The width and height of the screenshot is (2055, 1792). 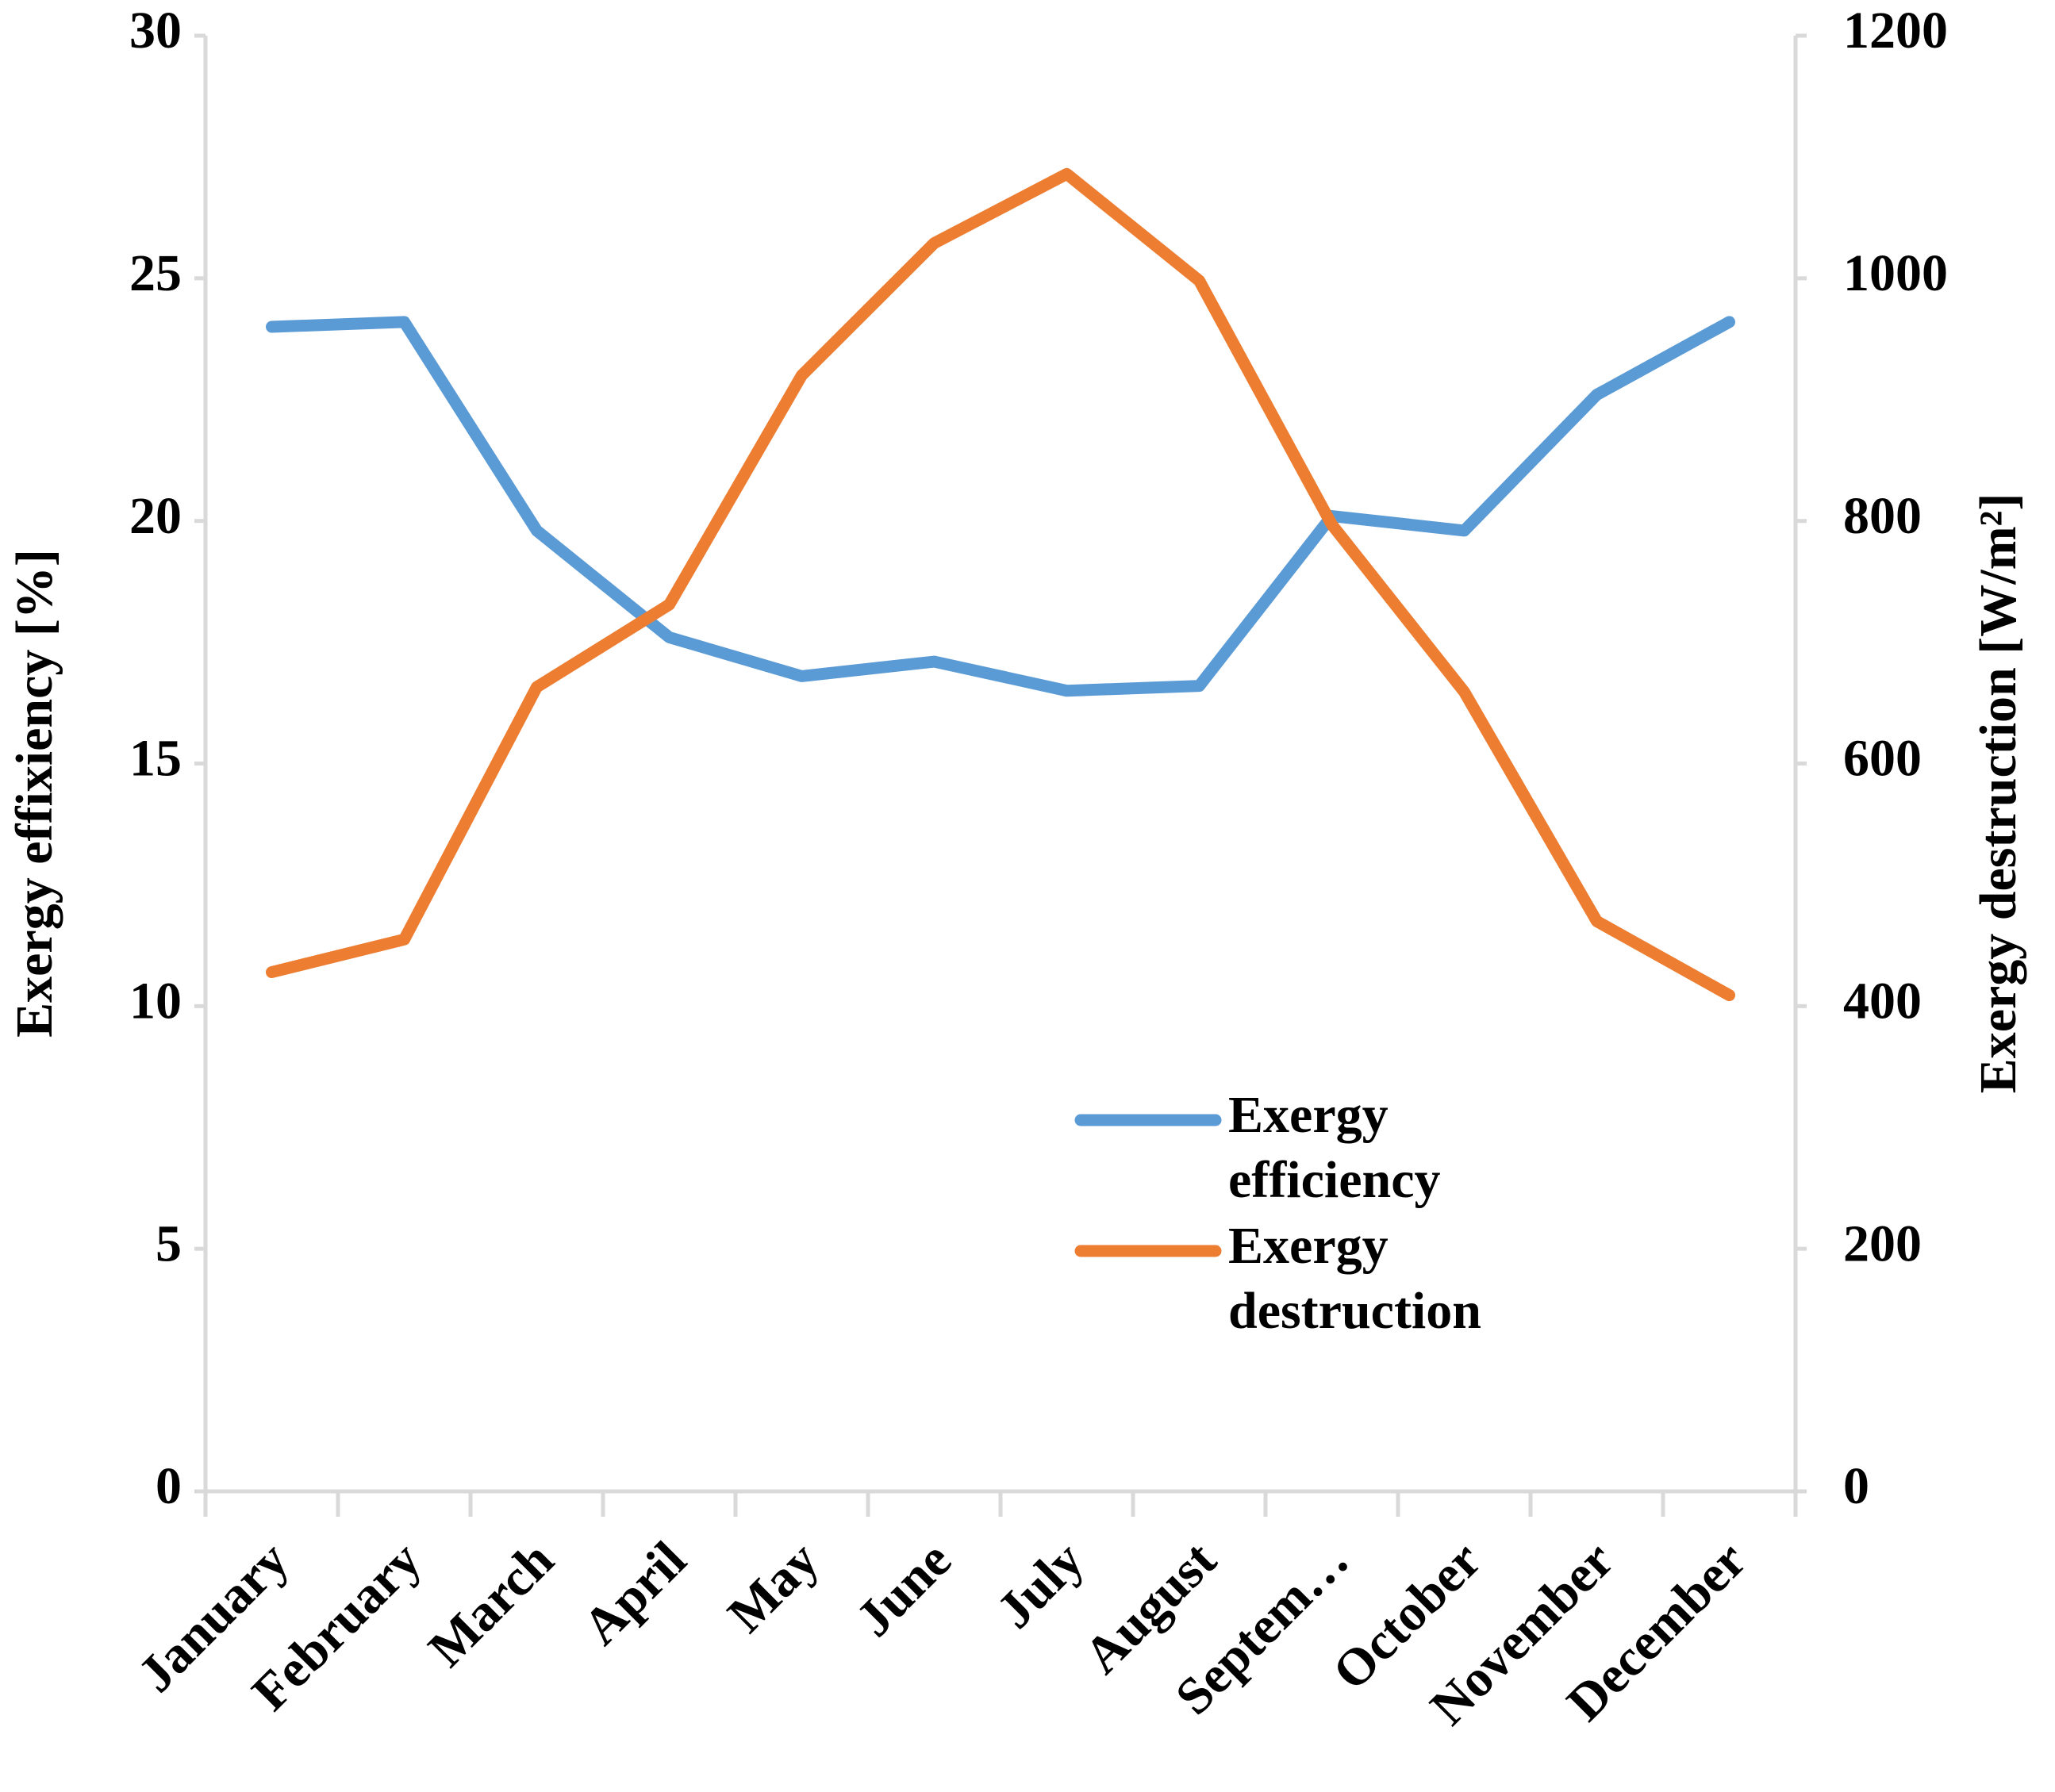 What do you see at coordinates (1882, 1001) in the screenshot?
I see `y2-tick-label: 400` at bounding box center [1882, 1001].